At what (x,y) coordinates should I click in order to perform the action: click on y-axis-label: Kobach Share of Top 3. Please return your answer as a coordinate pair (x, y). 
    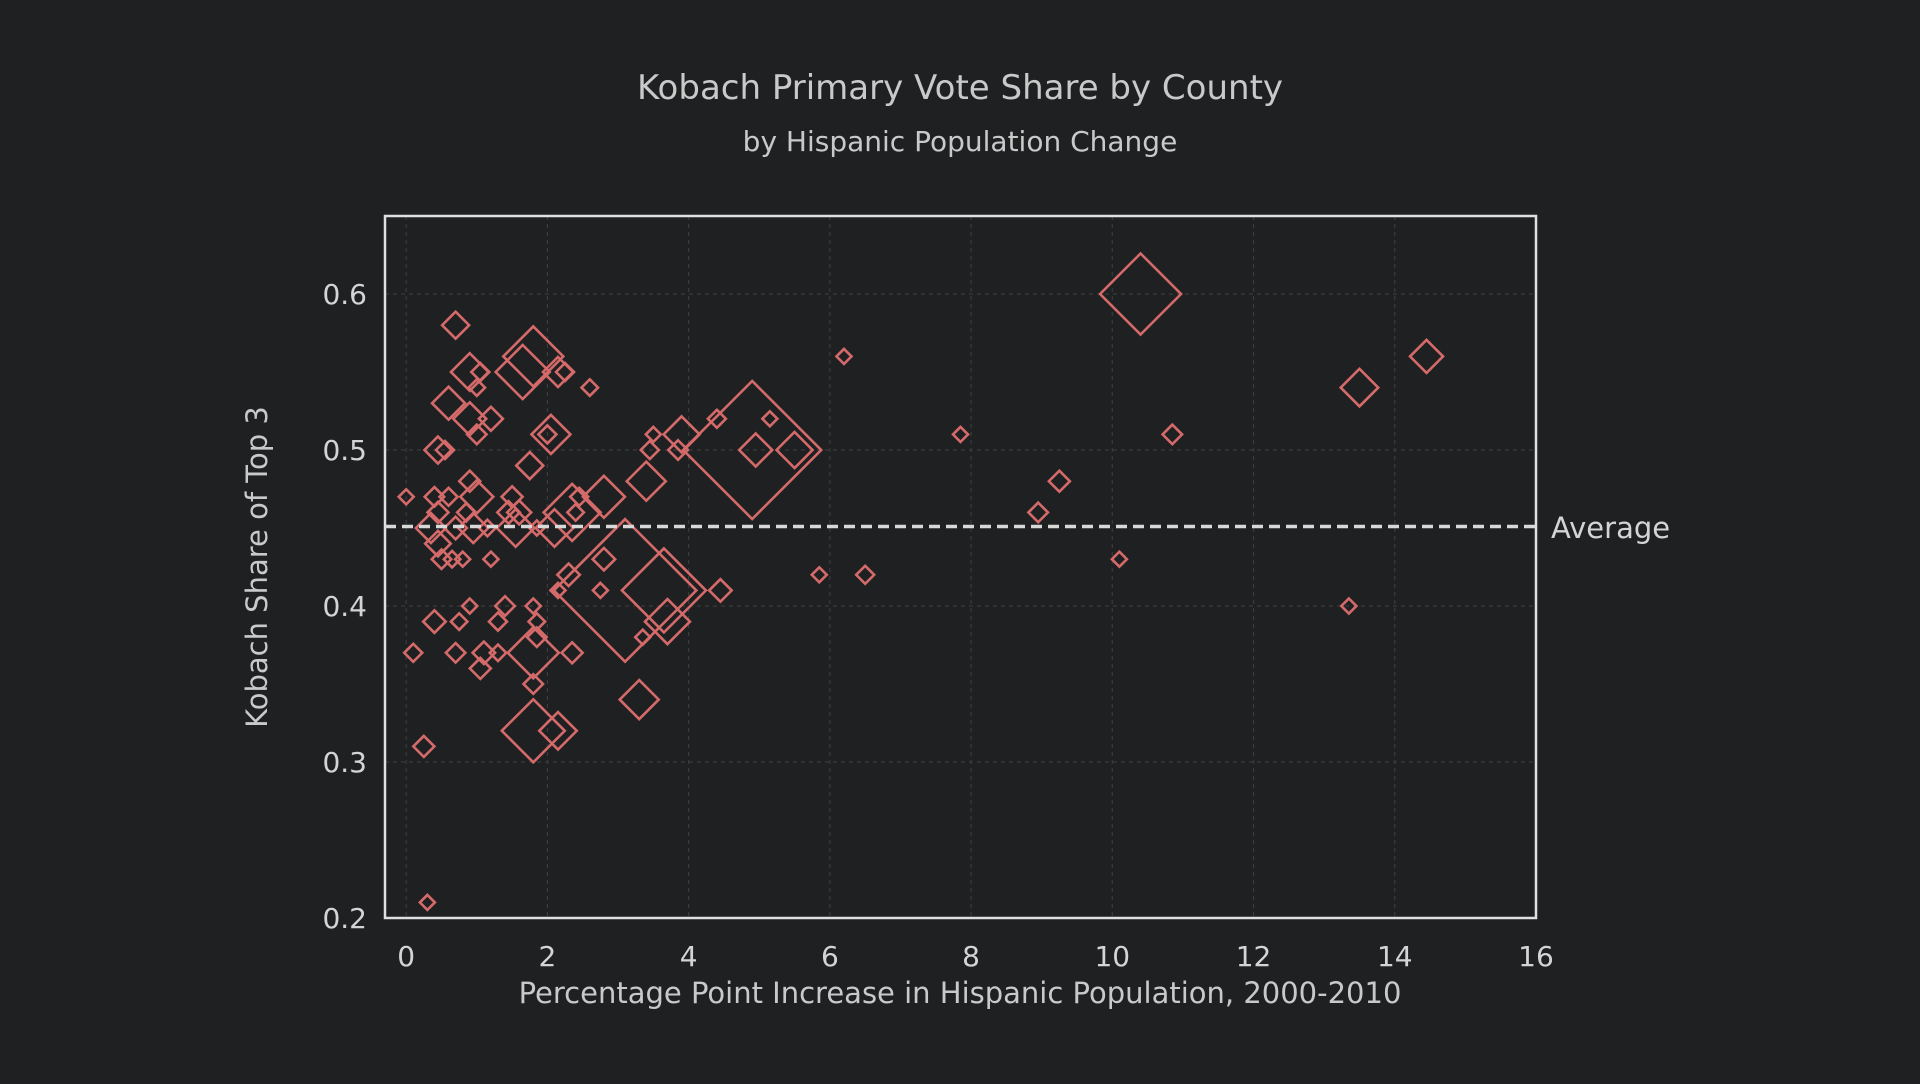
    Looking at the image, I should click on (257, 567).